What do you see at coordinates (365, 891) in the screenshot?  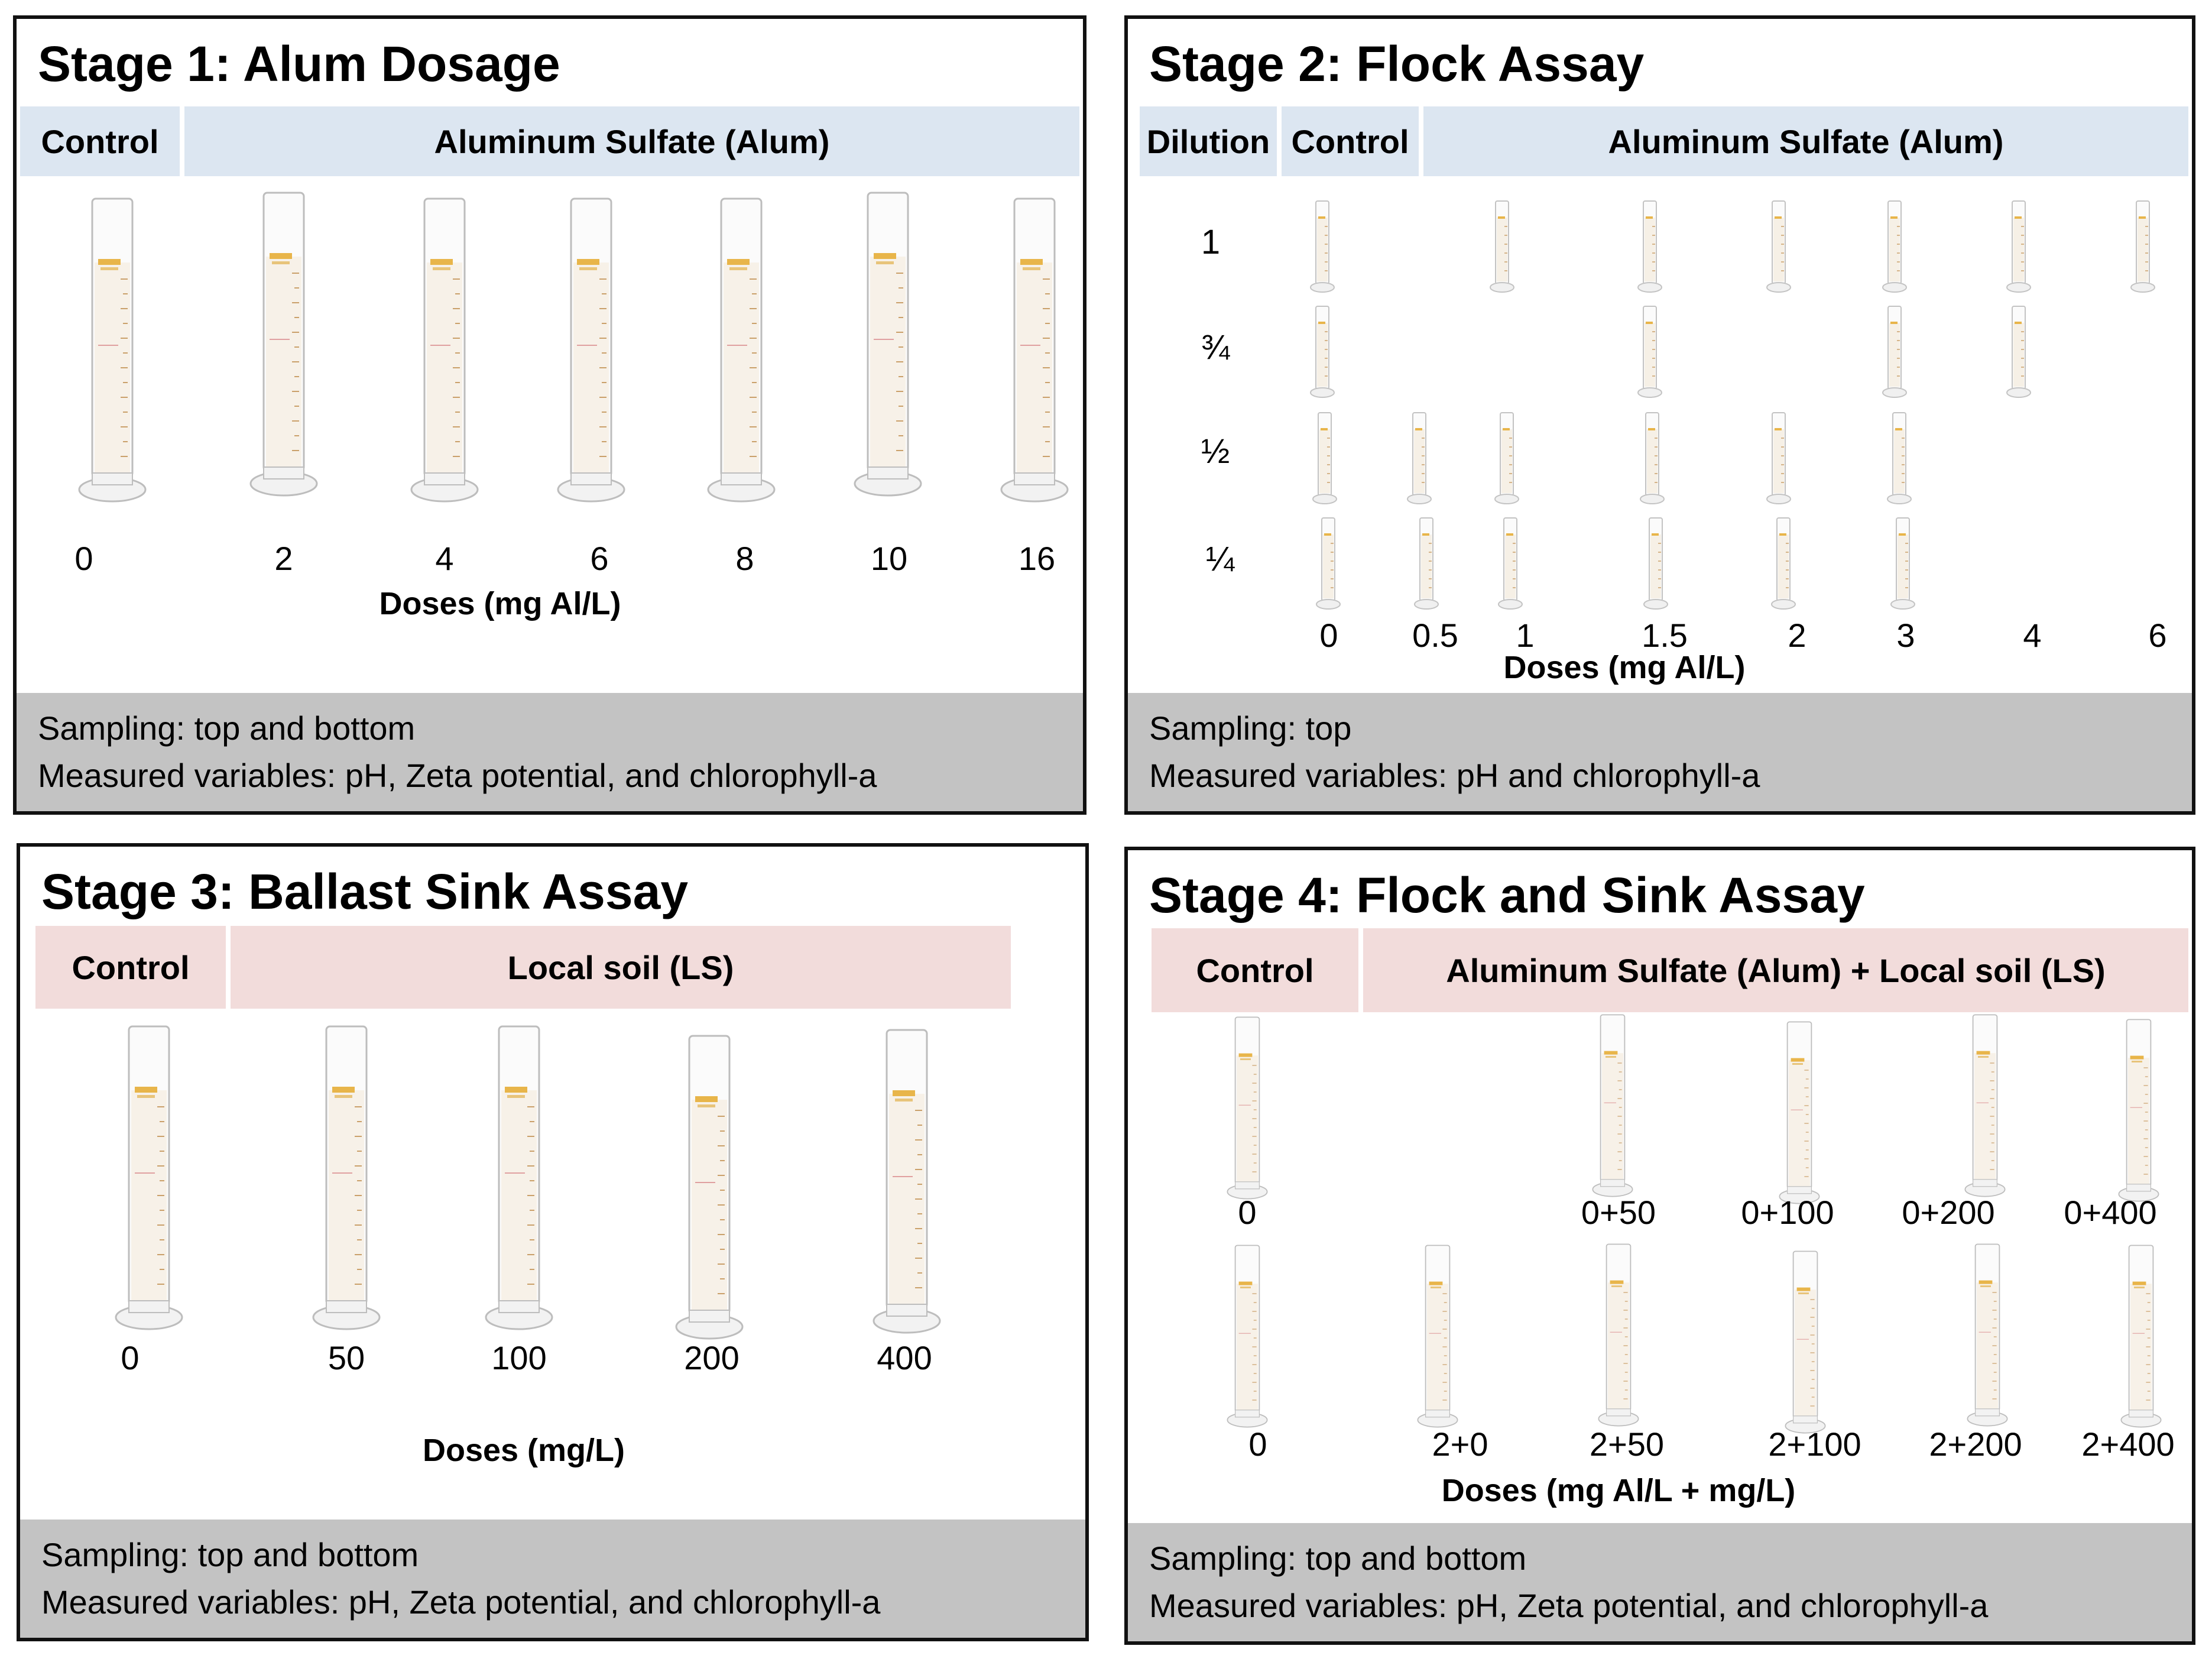 I see `stage3-title: Stage 3: Ballast Sink Assay` at bounding box center [365, 891].